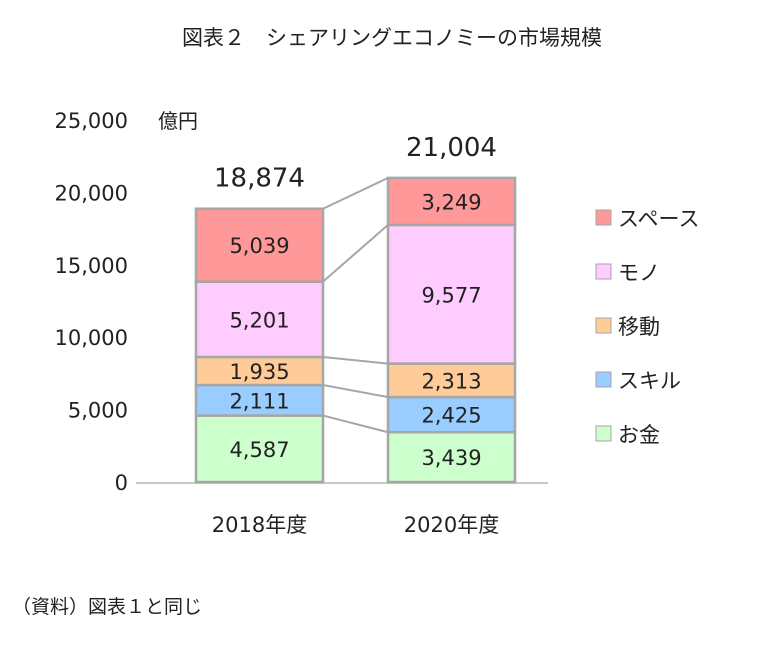  What do you see at coordinates (91, 338) in the screenshot?
I see `y-tick-label: 10,000` at bounding box center [91, 338].